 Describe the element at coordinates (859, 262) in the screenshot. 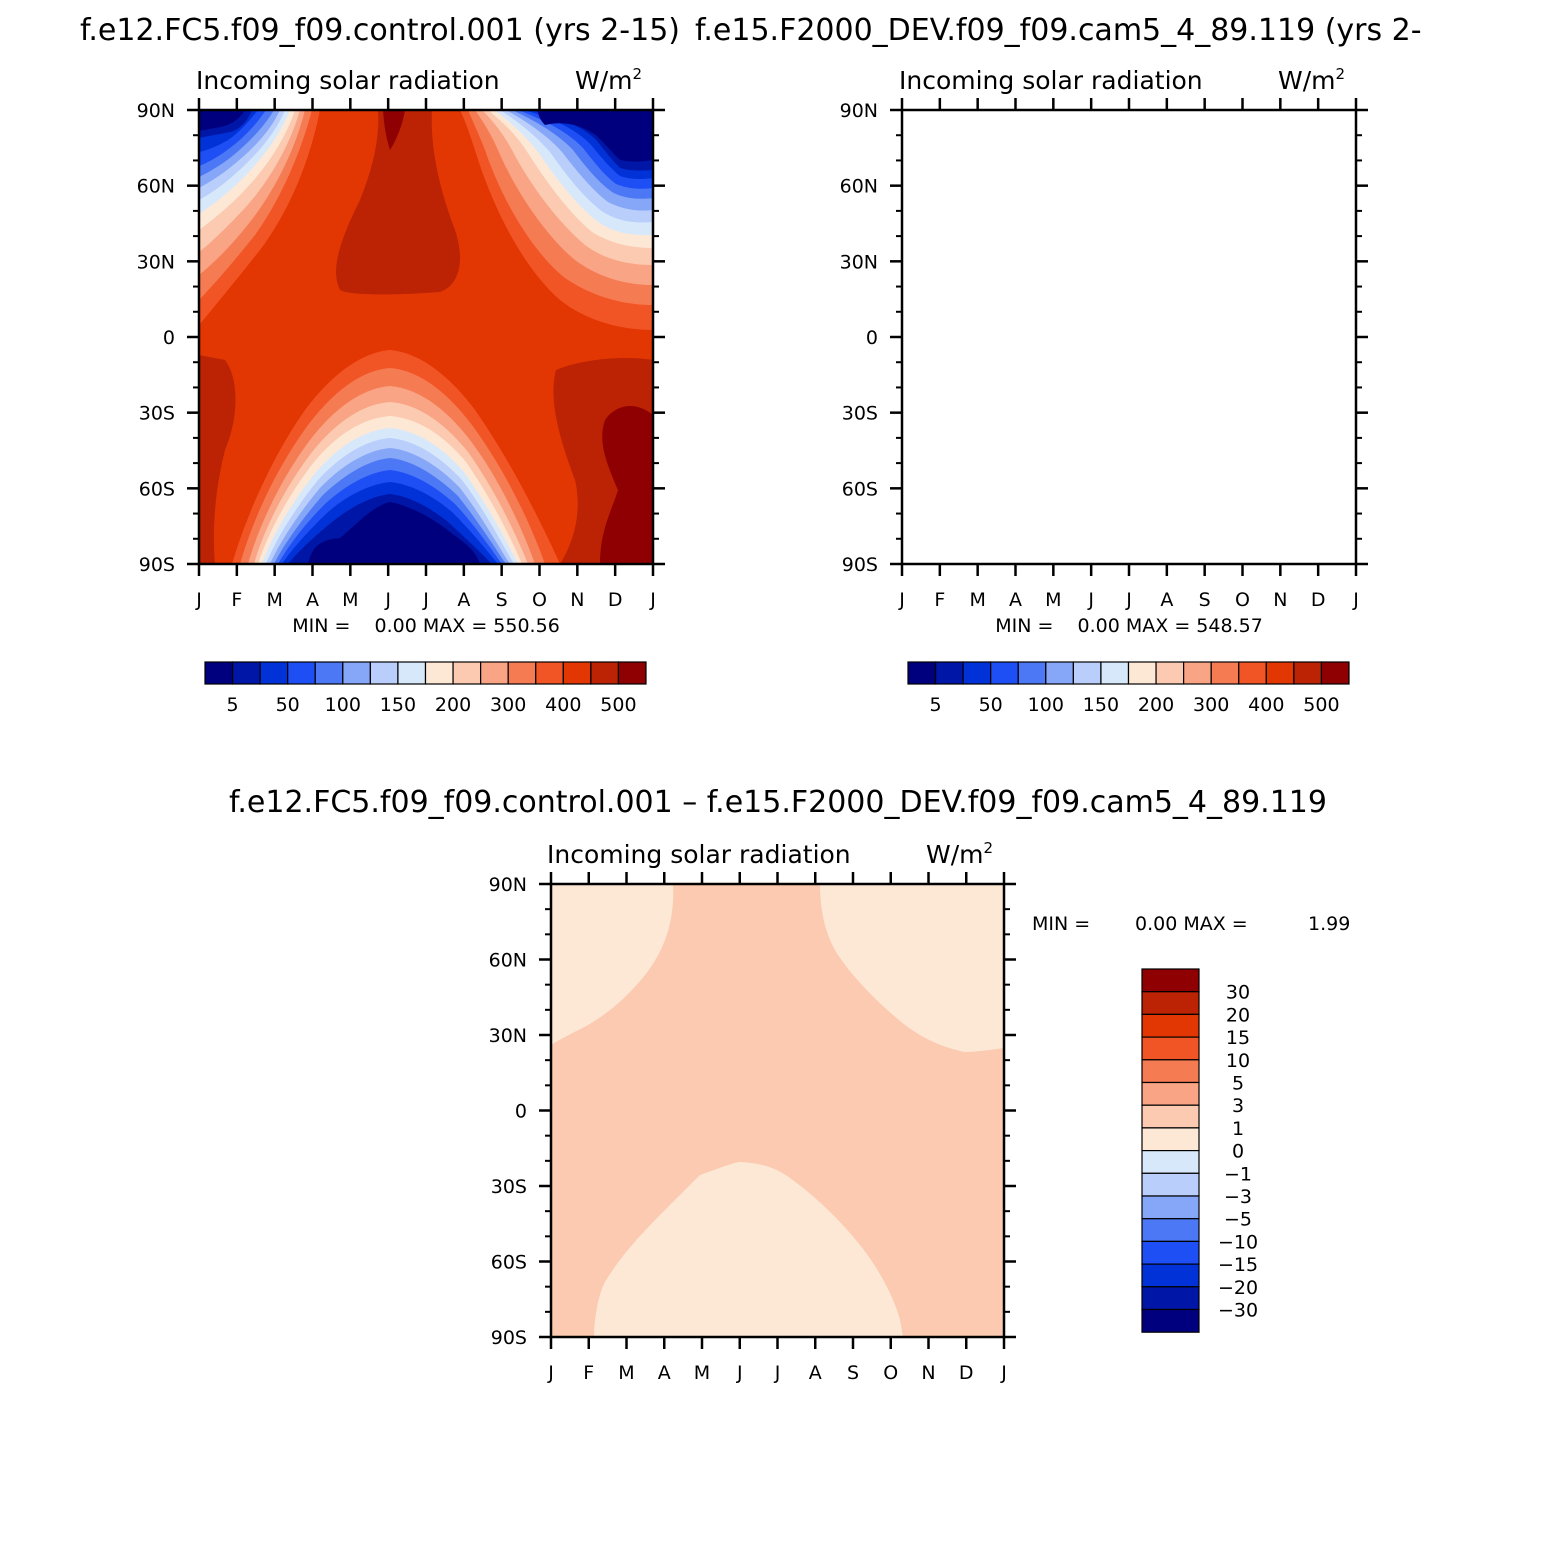

I see `y-tick-label: 30N` at that location.